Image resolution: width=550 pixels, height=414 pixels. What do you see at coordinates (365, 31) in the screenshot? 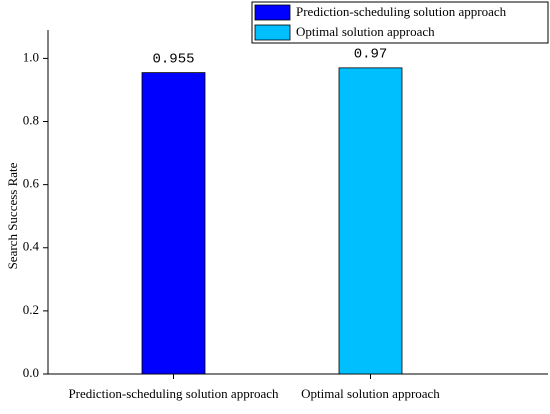
I see `legend-label: Optimal solution approach` at bounding box center [365, 31].